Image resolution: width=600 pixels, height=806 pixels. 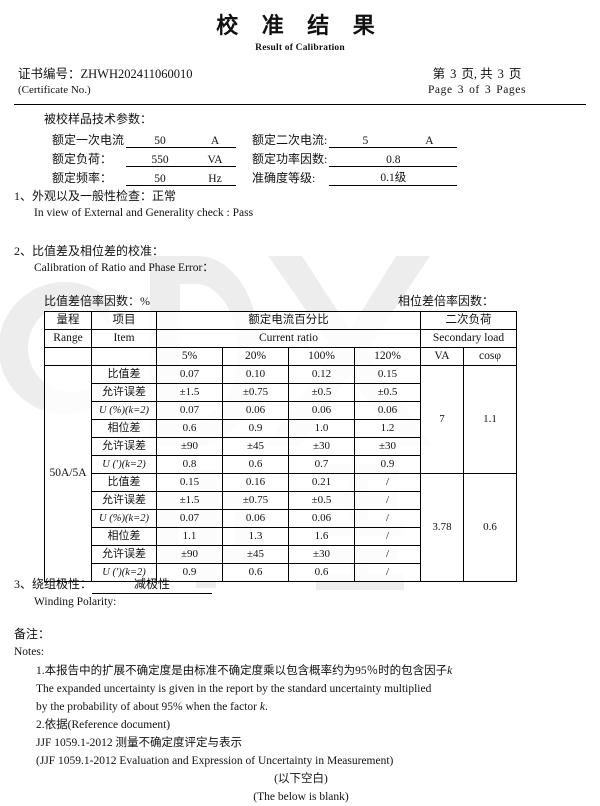 I want to click on header-secondary-load-en: Secondary load, so click(x=468, y=338).